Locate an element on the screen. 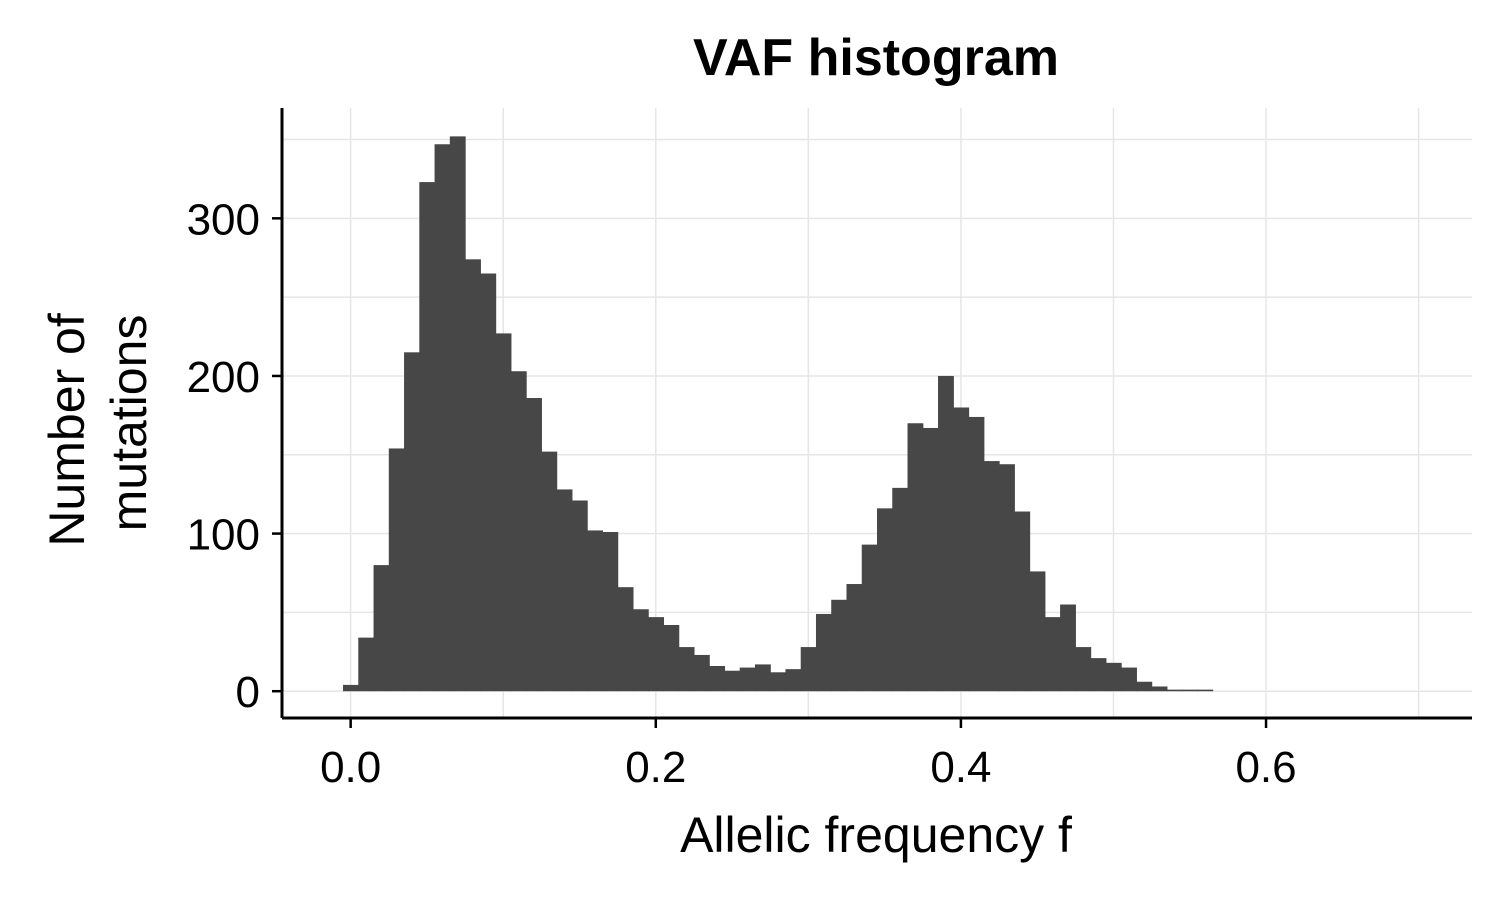 This screenshot has width=1500, height=900. chart-title: VAF histogram is located at coordinates (876, 58).